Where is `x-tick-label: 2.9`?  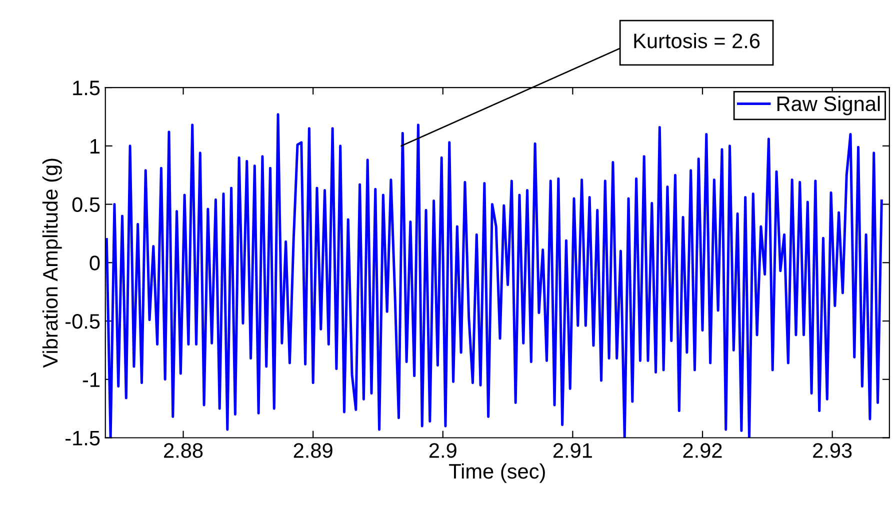 x-tick-label: 2.9 is located at coordinates (442, 450).